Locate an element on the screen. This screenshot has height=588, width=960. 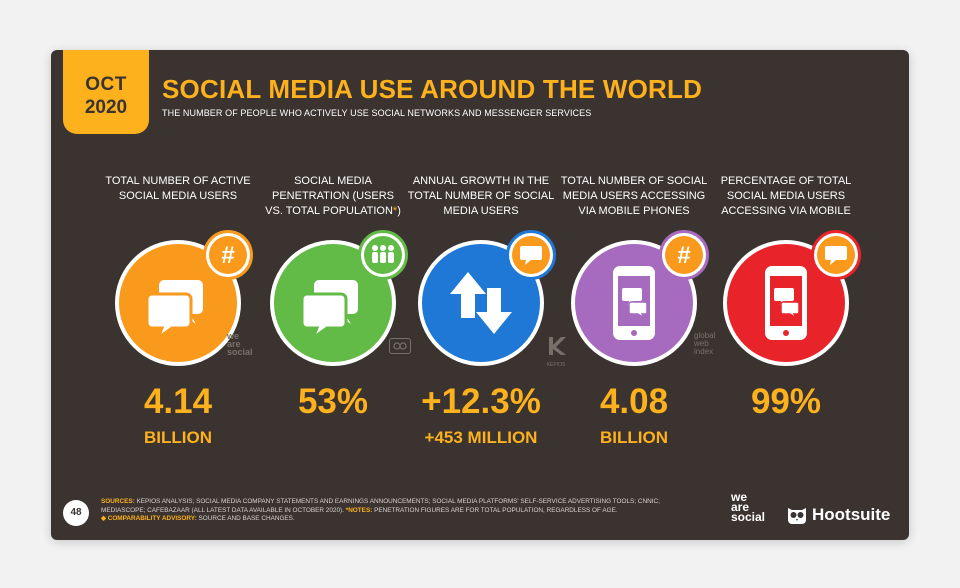
date-month: OCT is located at coordinates (106, 84).